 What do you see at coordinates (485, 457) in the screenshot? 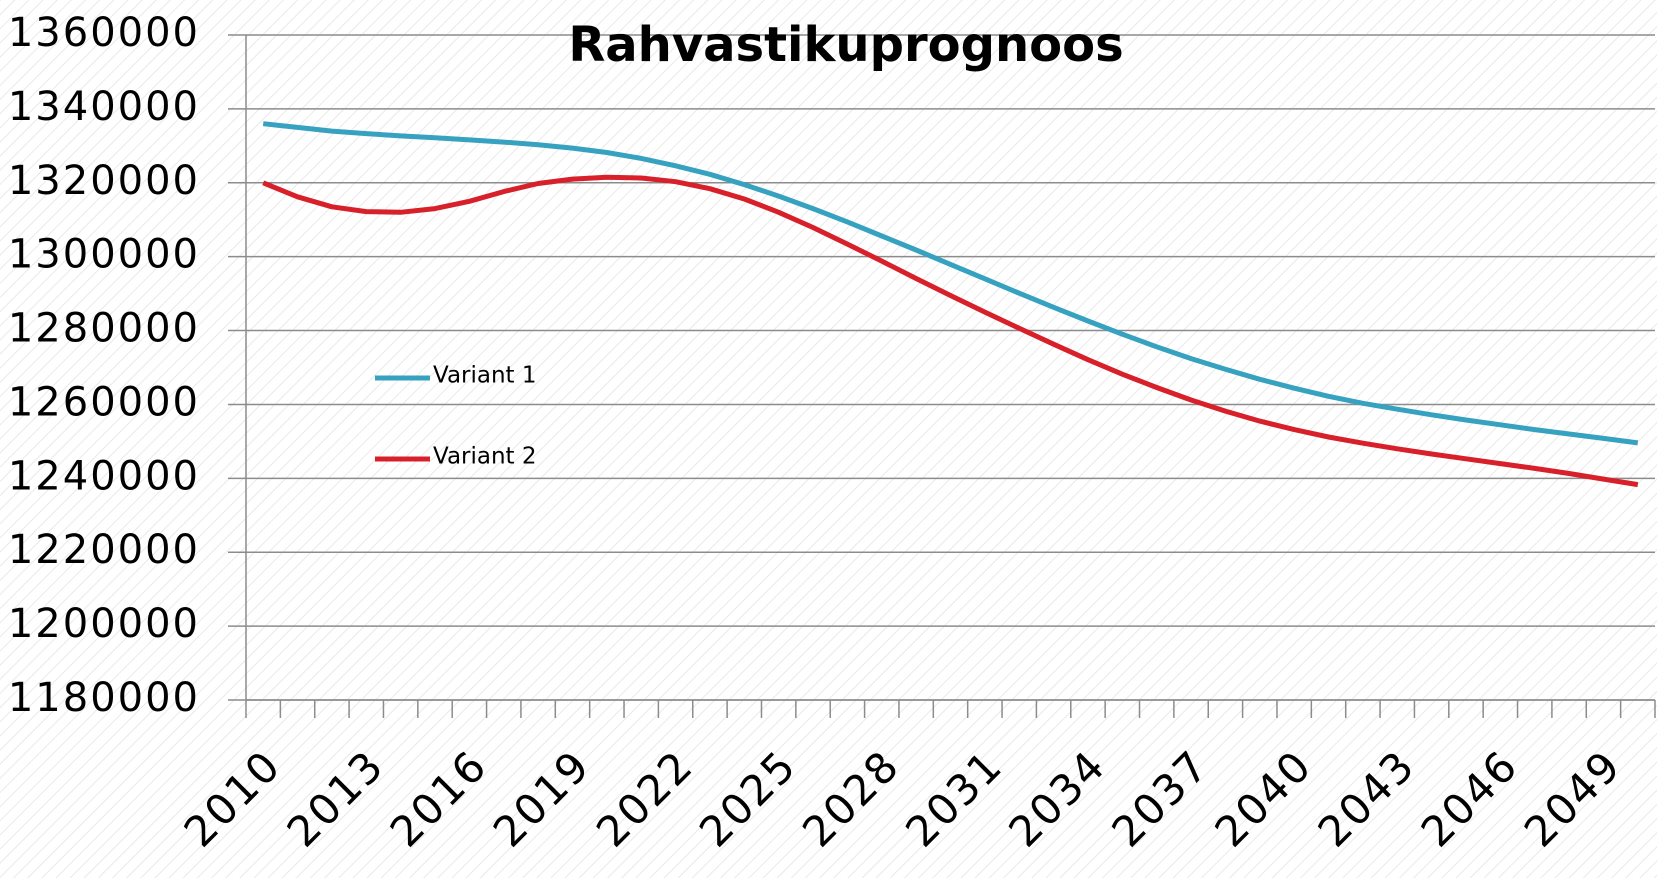
I see `legend-label: Variant 2` at bounding box center [485, 457].